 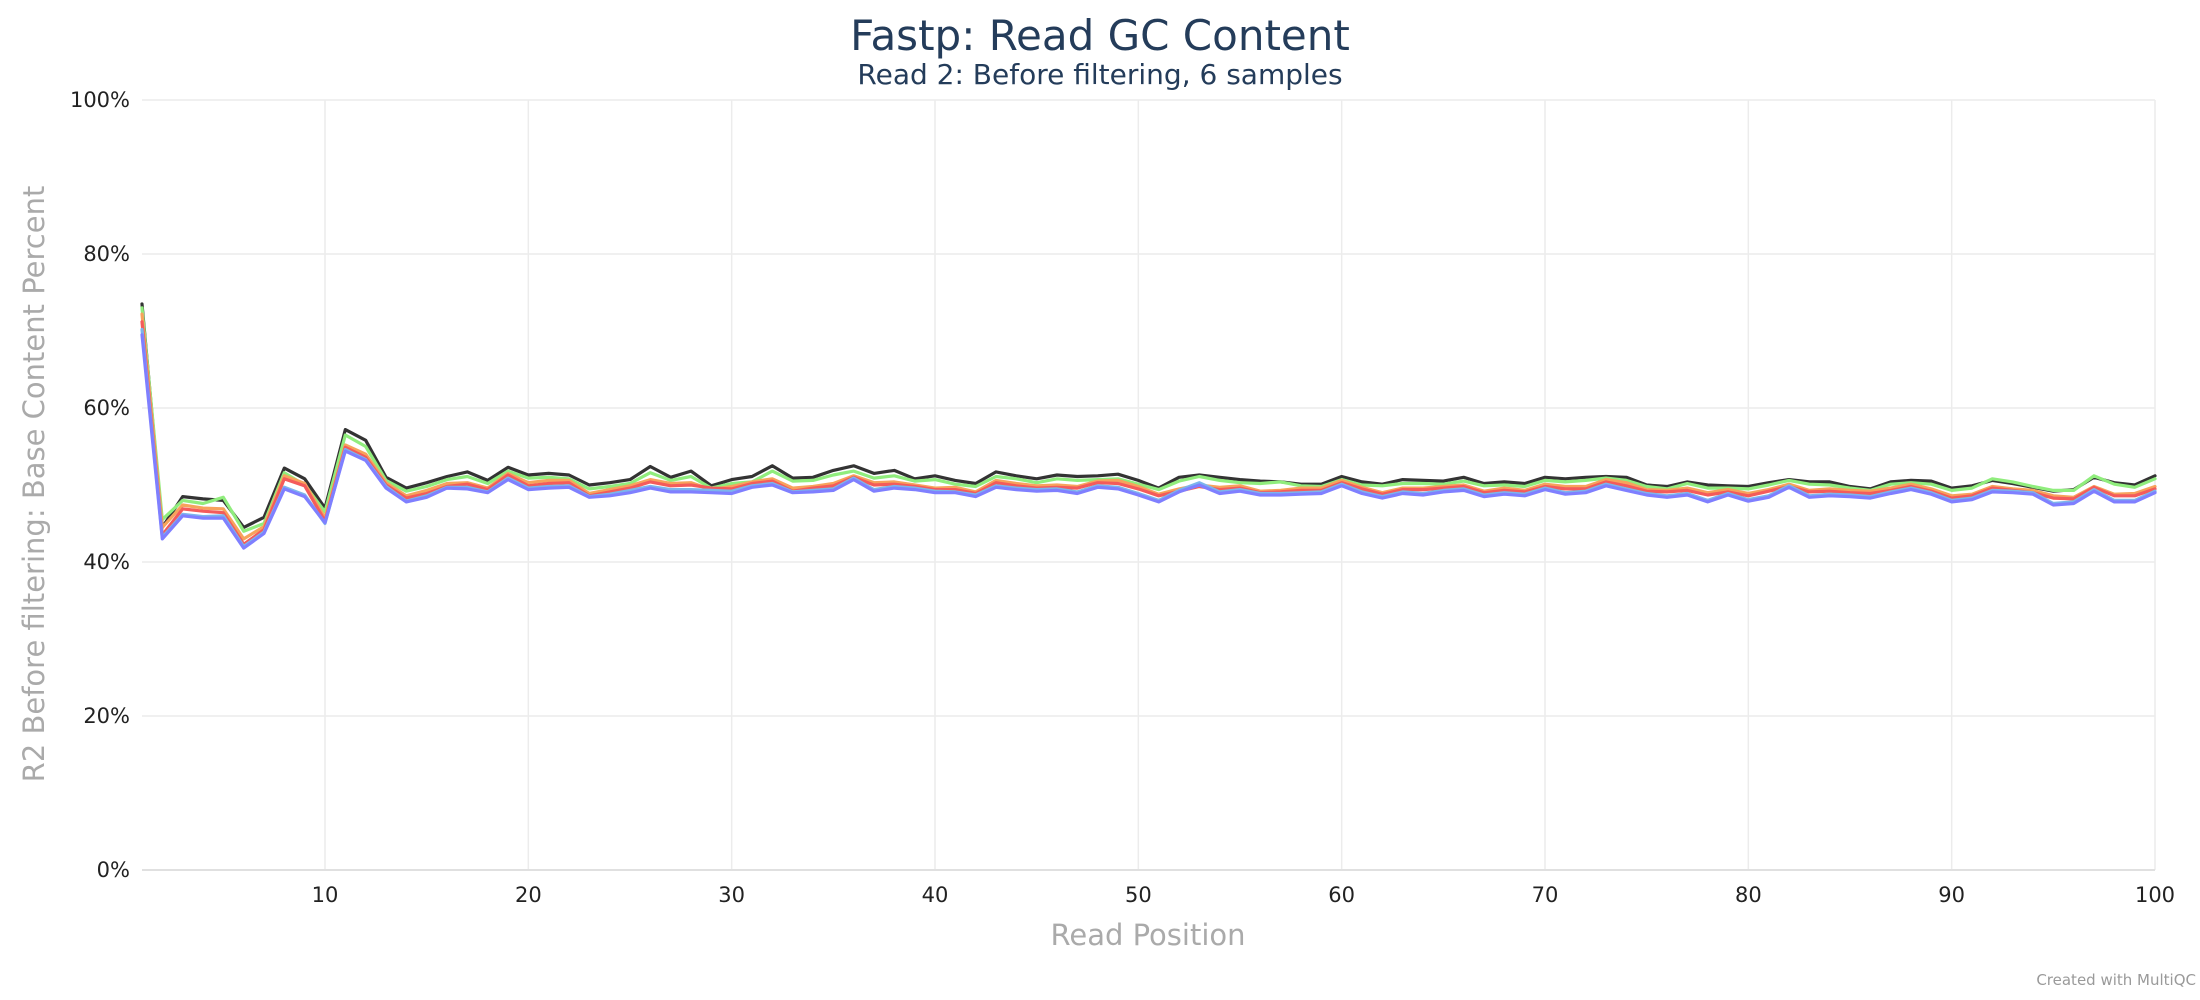 I want to click on x-tick-label: 50, so click(x=1138, y=895).